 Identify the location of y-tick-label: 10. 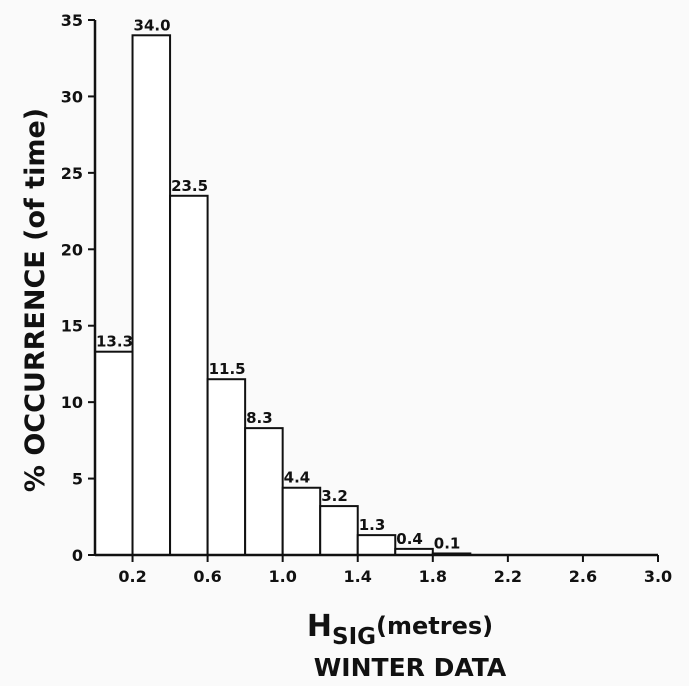
(72, 402).